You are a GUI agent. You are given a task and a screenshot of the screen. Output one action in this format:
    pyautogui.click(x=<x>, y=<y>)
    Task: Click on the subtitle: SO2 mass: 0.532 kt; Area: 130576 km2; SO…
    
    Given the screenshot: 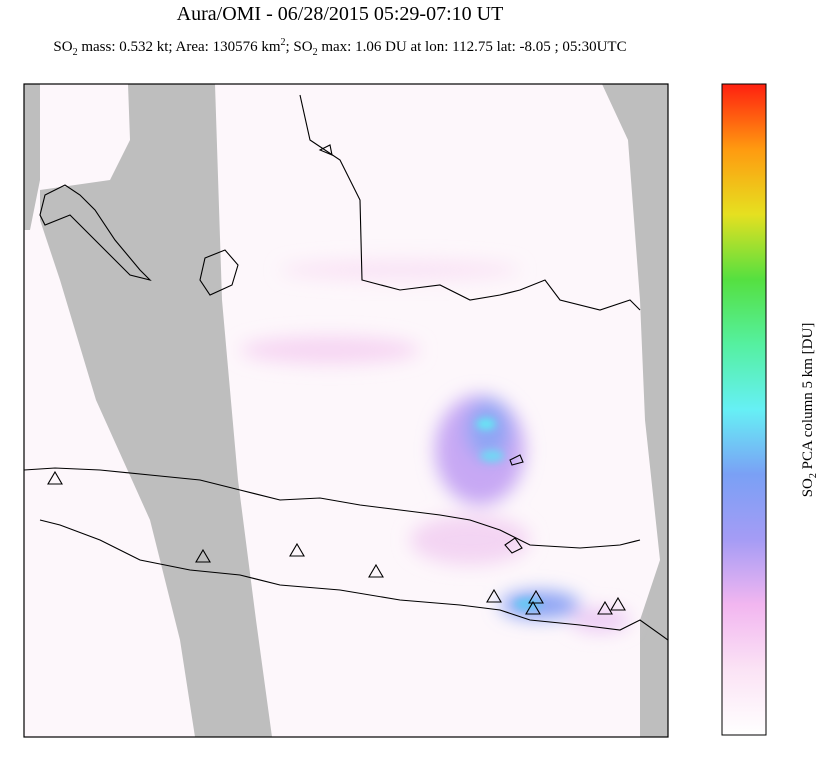 What is the action you would take?
    pyautogui.click(x=339, y=47)
    